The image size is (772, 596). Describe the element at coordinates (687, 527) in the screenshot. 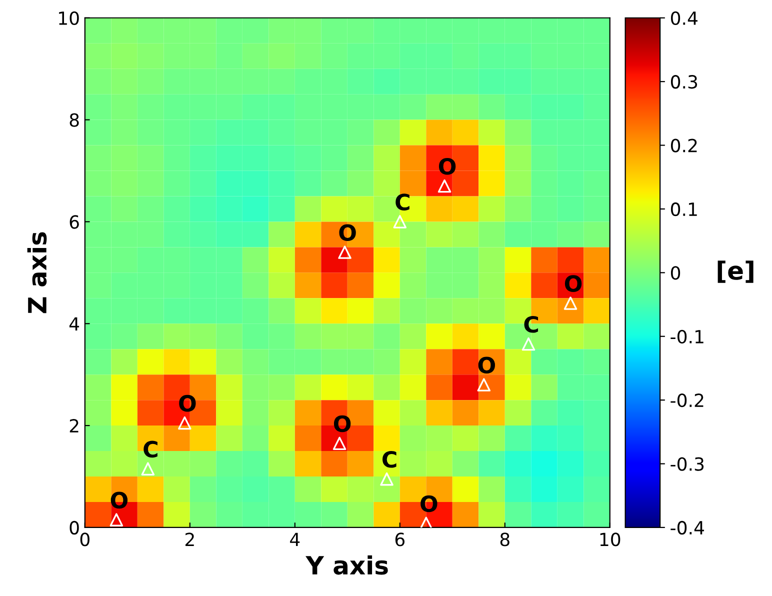

I see `color-bar-label: -0.4` at that location.